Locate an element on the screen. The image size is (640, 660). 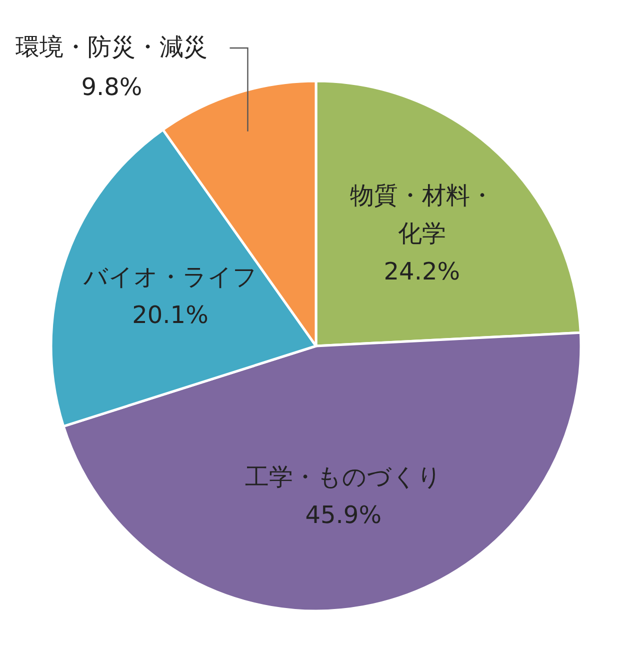
data-label: 45.9% is located at coordinates (343, 514).